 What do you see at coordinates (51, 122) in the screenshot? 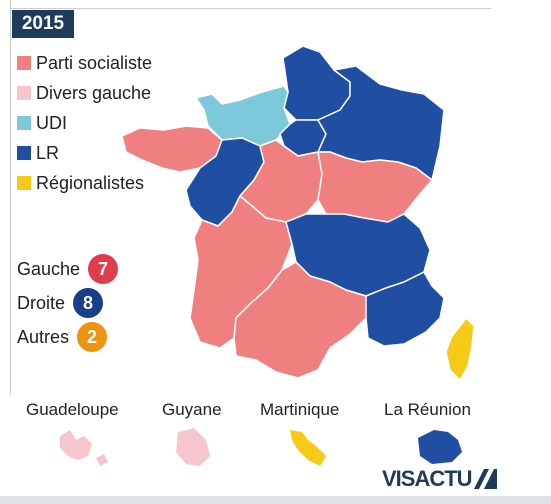
I see `legend-label: UDI` at bounding box center [51, 122].